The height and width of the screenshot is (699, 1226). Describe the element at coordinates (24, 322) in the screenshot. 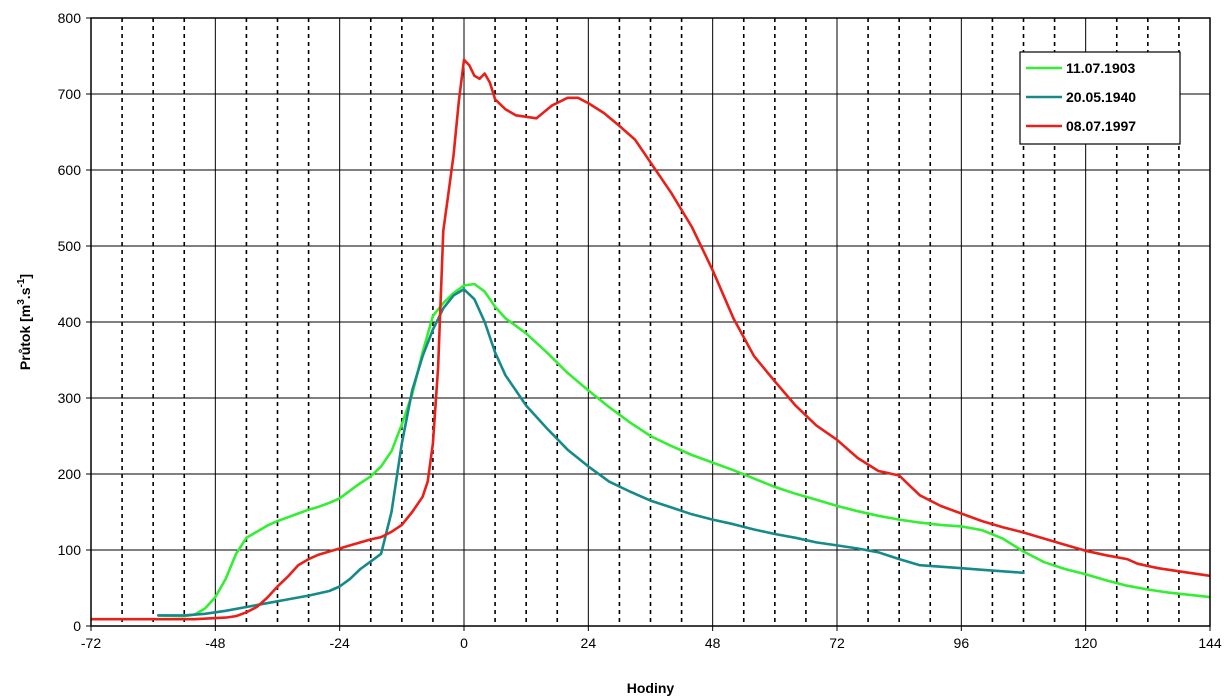

I see `y-axis-title: Průtok [m3.s-1]` at that location.